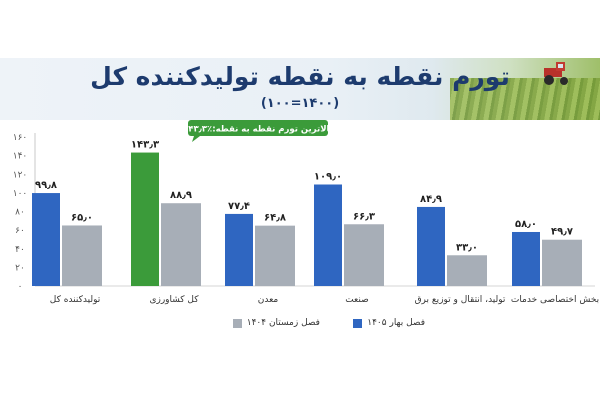  Describe the element at coordinates (145, 145) in the screenshot. I see `data-label-spring: ۱۴۳٫۳` at that location.